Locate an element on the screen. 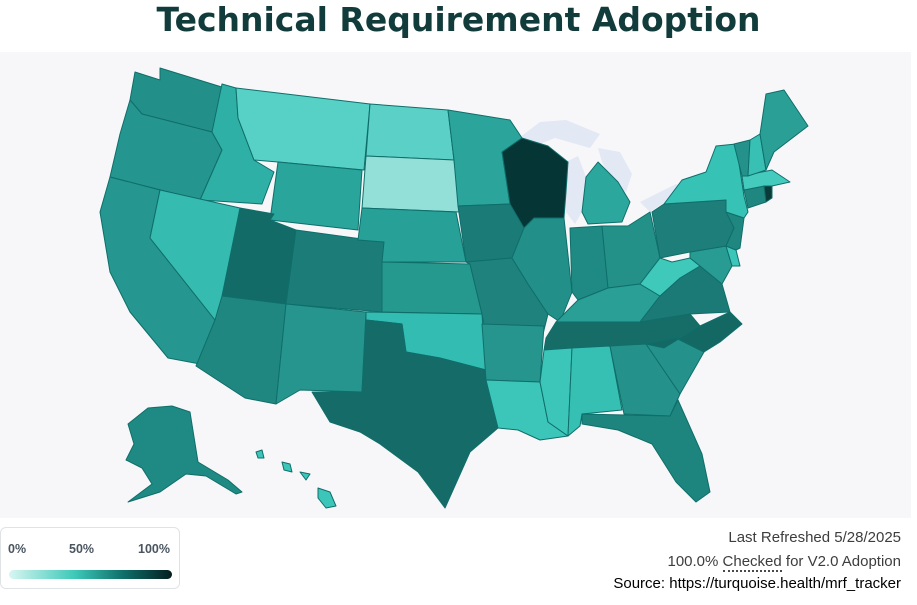 The image size is (917, 605). state-nc is located at coordinates (694, 332).